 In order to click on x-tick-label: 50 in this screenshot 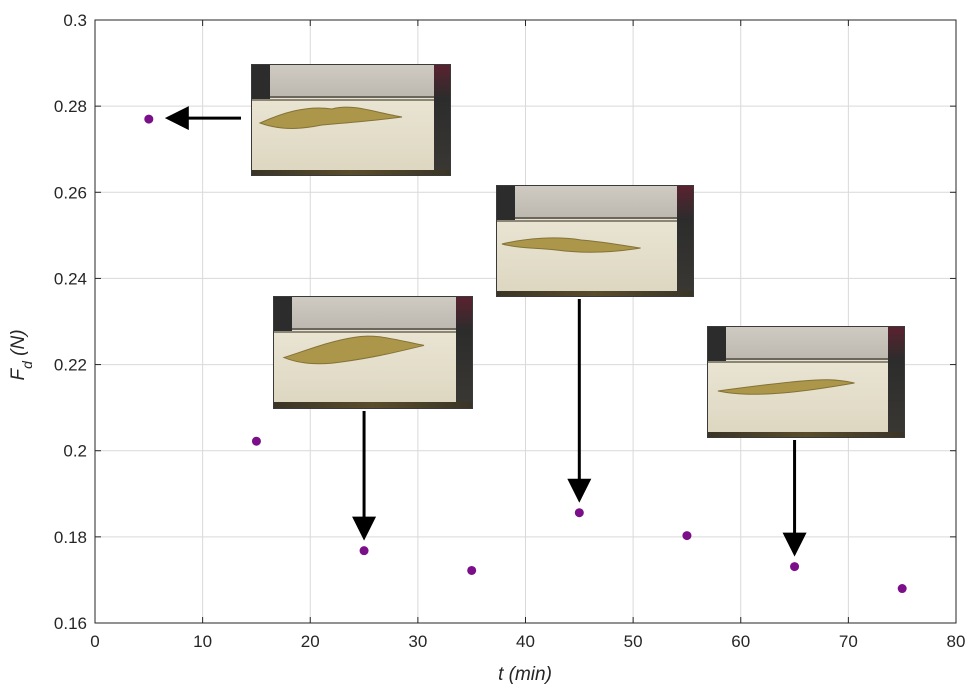, I will do `click(633, 641)`.